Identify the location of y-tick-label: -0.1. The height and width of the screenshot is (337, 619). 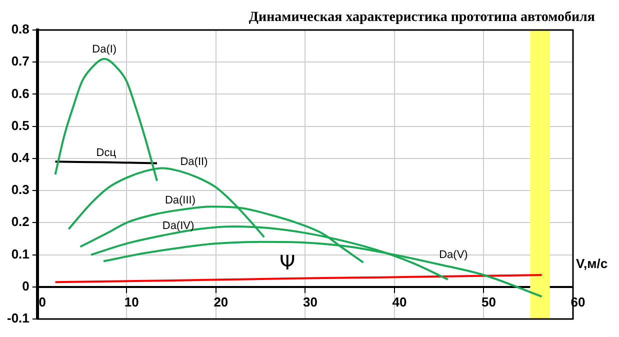
(18, 318).